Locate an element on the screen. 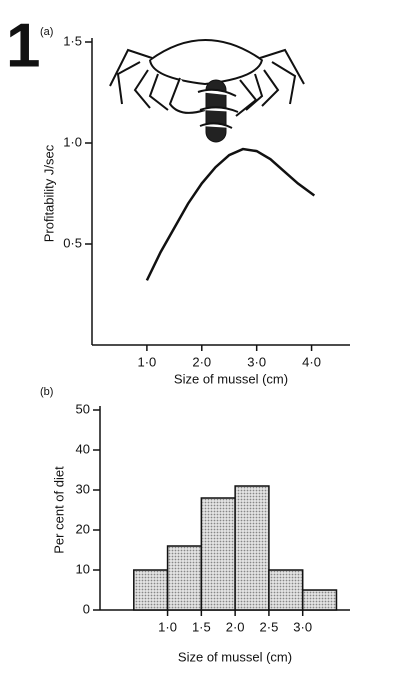 The width and height of the screenshot is (409, 677). y-tick-label: 50 is located at coordinates (83, 408).